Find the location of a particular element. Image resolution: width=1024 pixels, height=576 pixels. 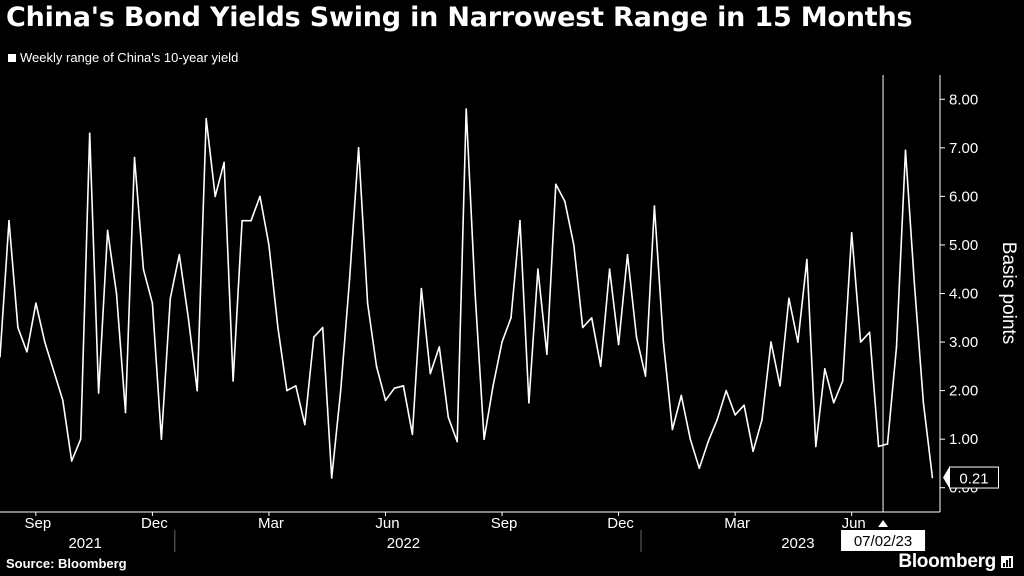

y-tick-label: 1.00 is located at coordinates (963, 439).